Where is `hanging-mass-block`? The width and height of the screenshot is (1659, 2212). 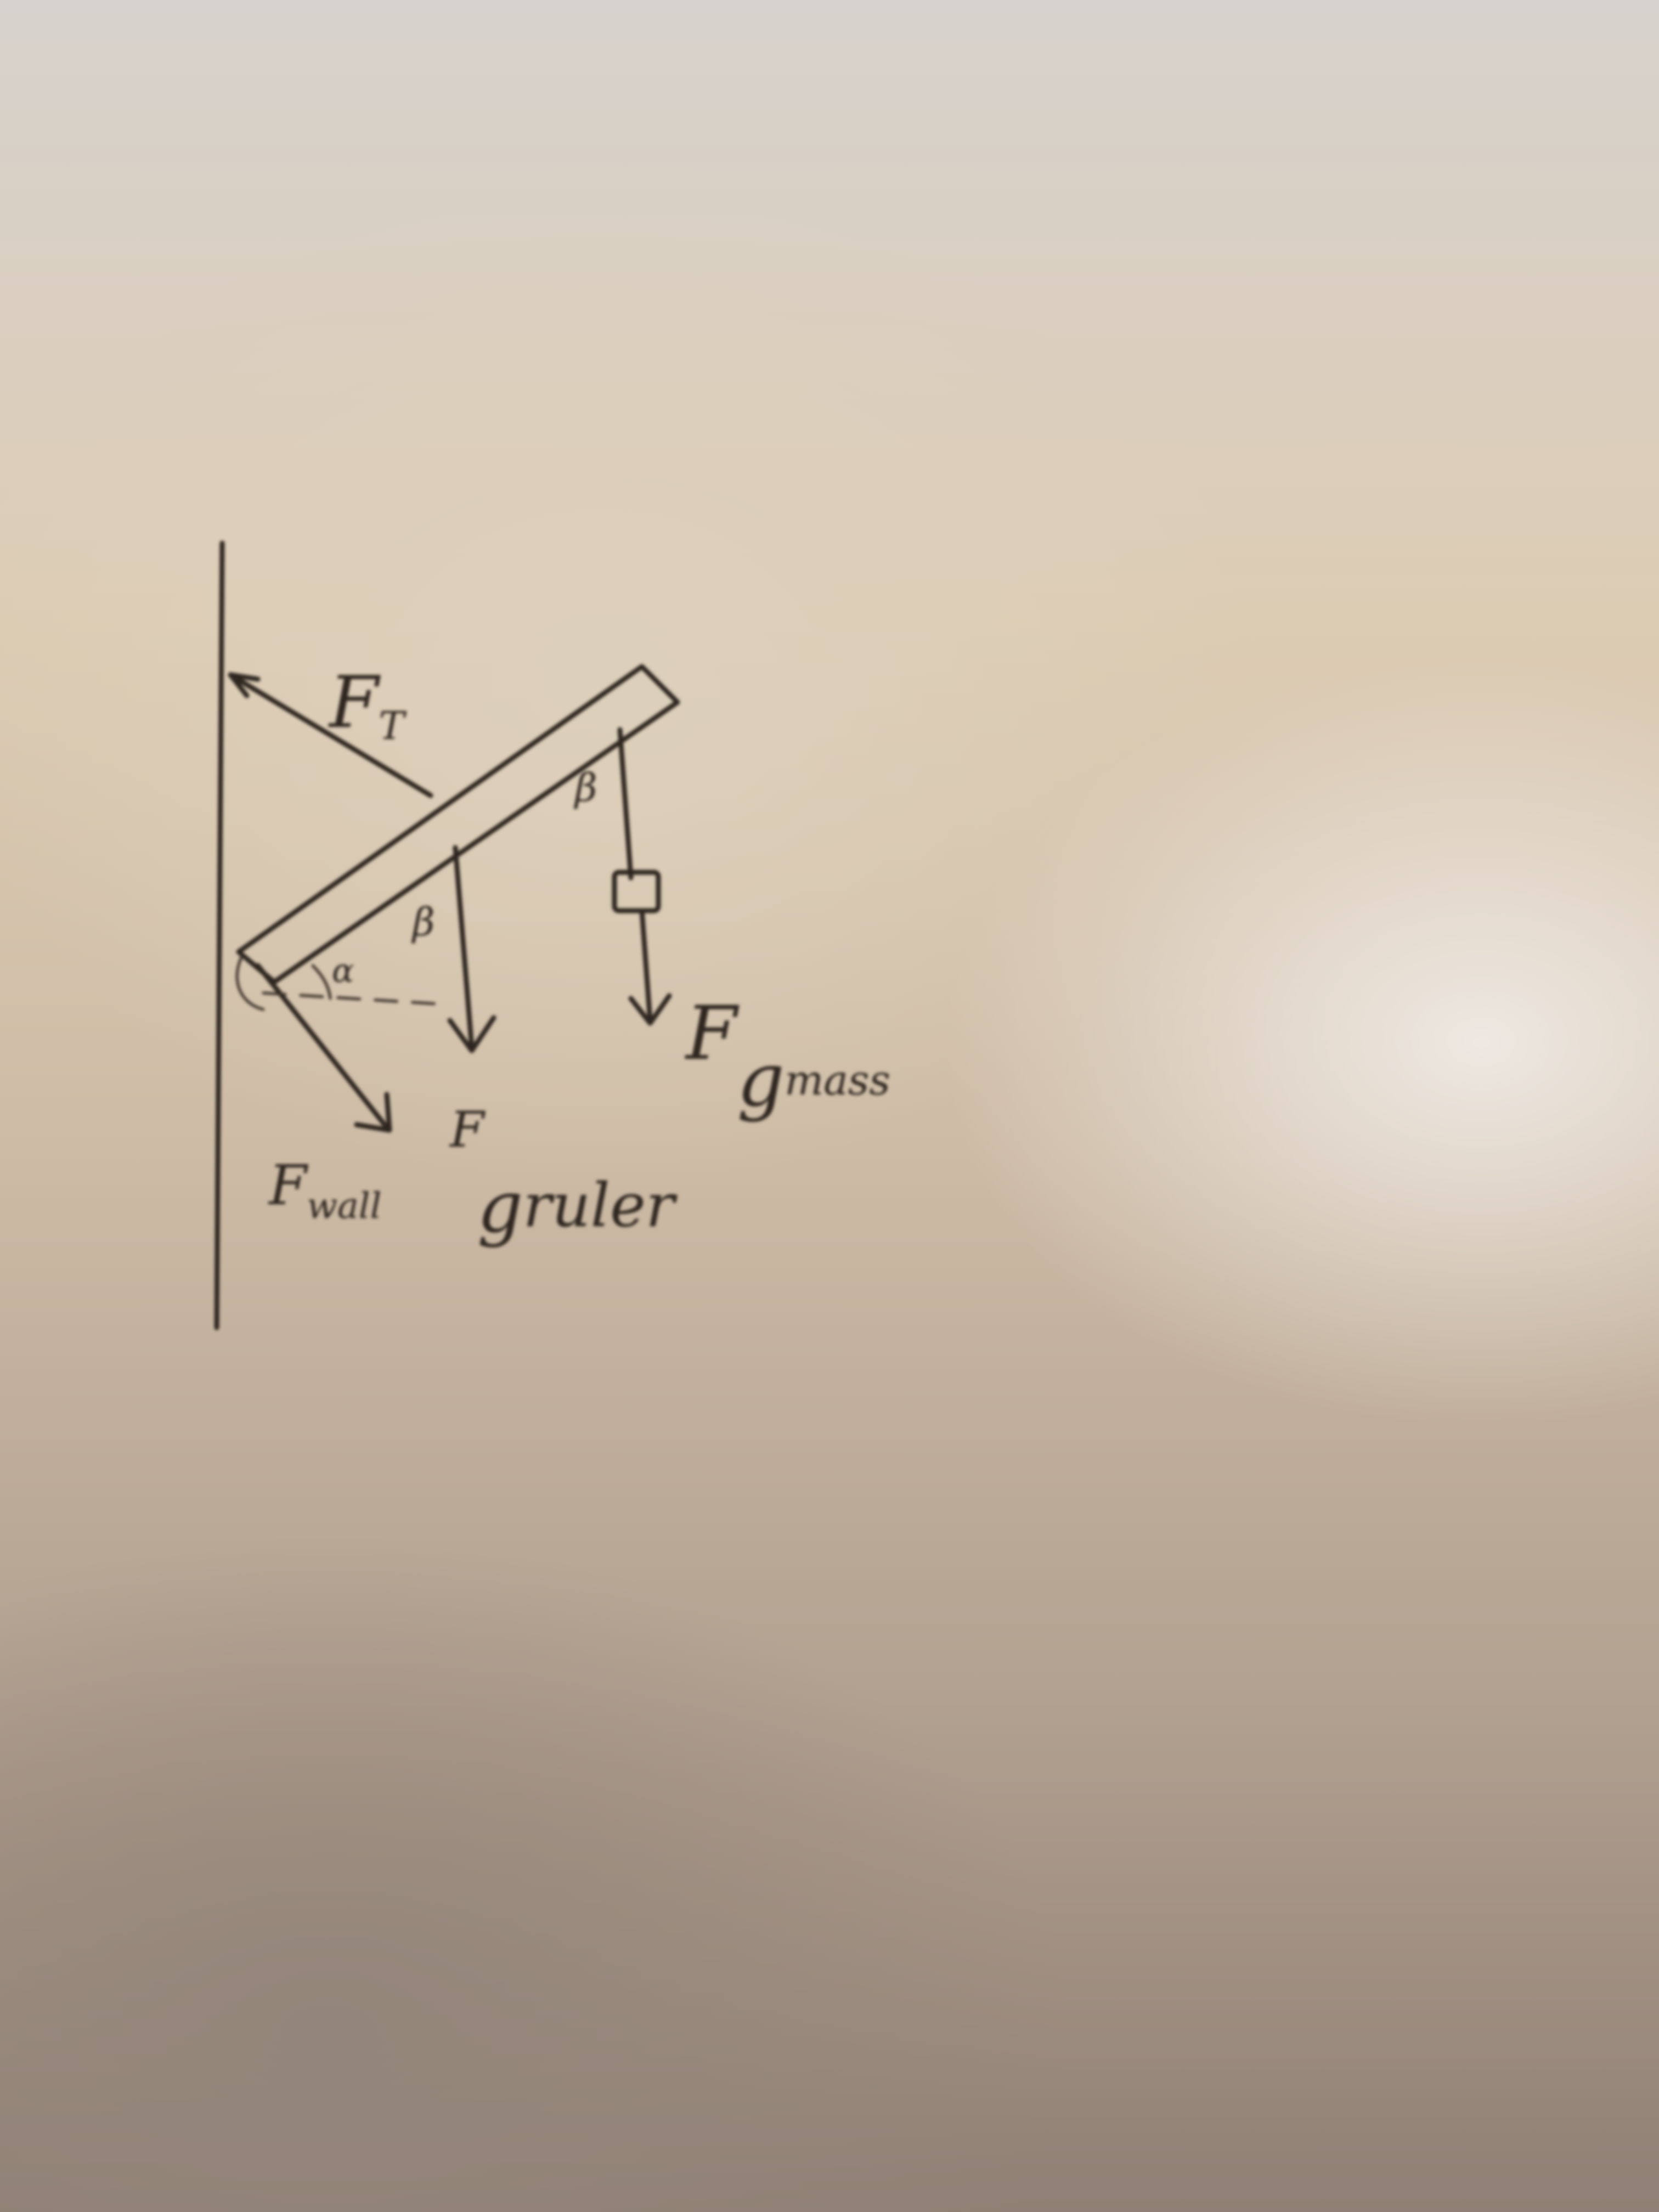 hanging-mass-block is located at coordinates (636, 892).